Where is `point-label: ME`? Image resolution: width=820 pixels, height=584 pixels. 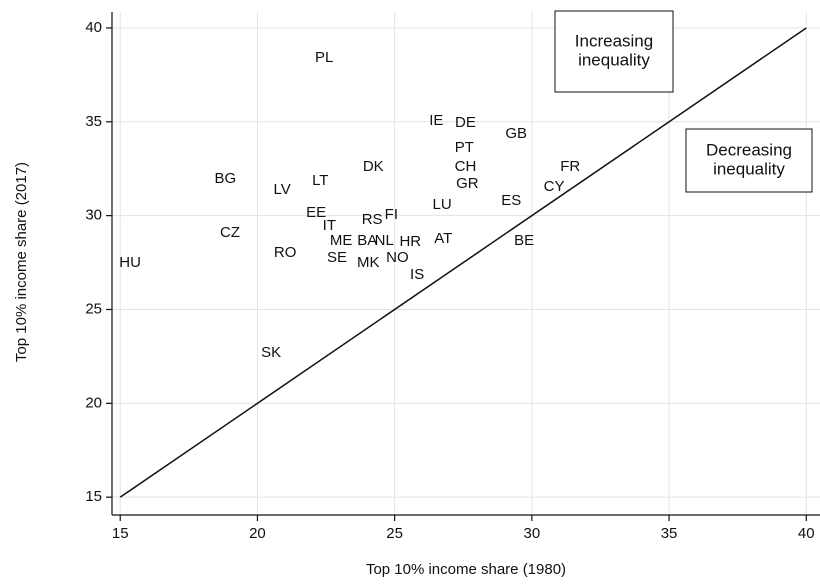
point-label: ME is located at coordinates (341, 240).